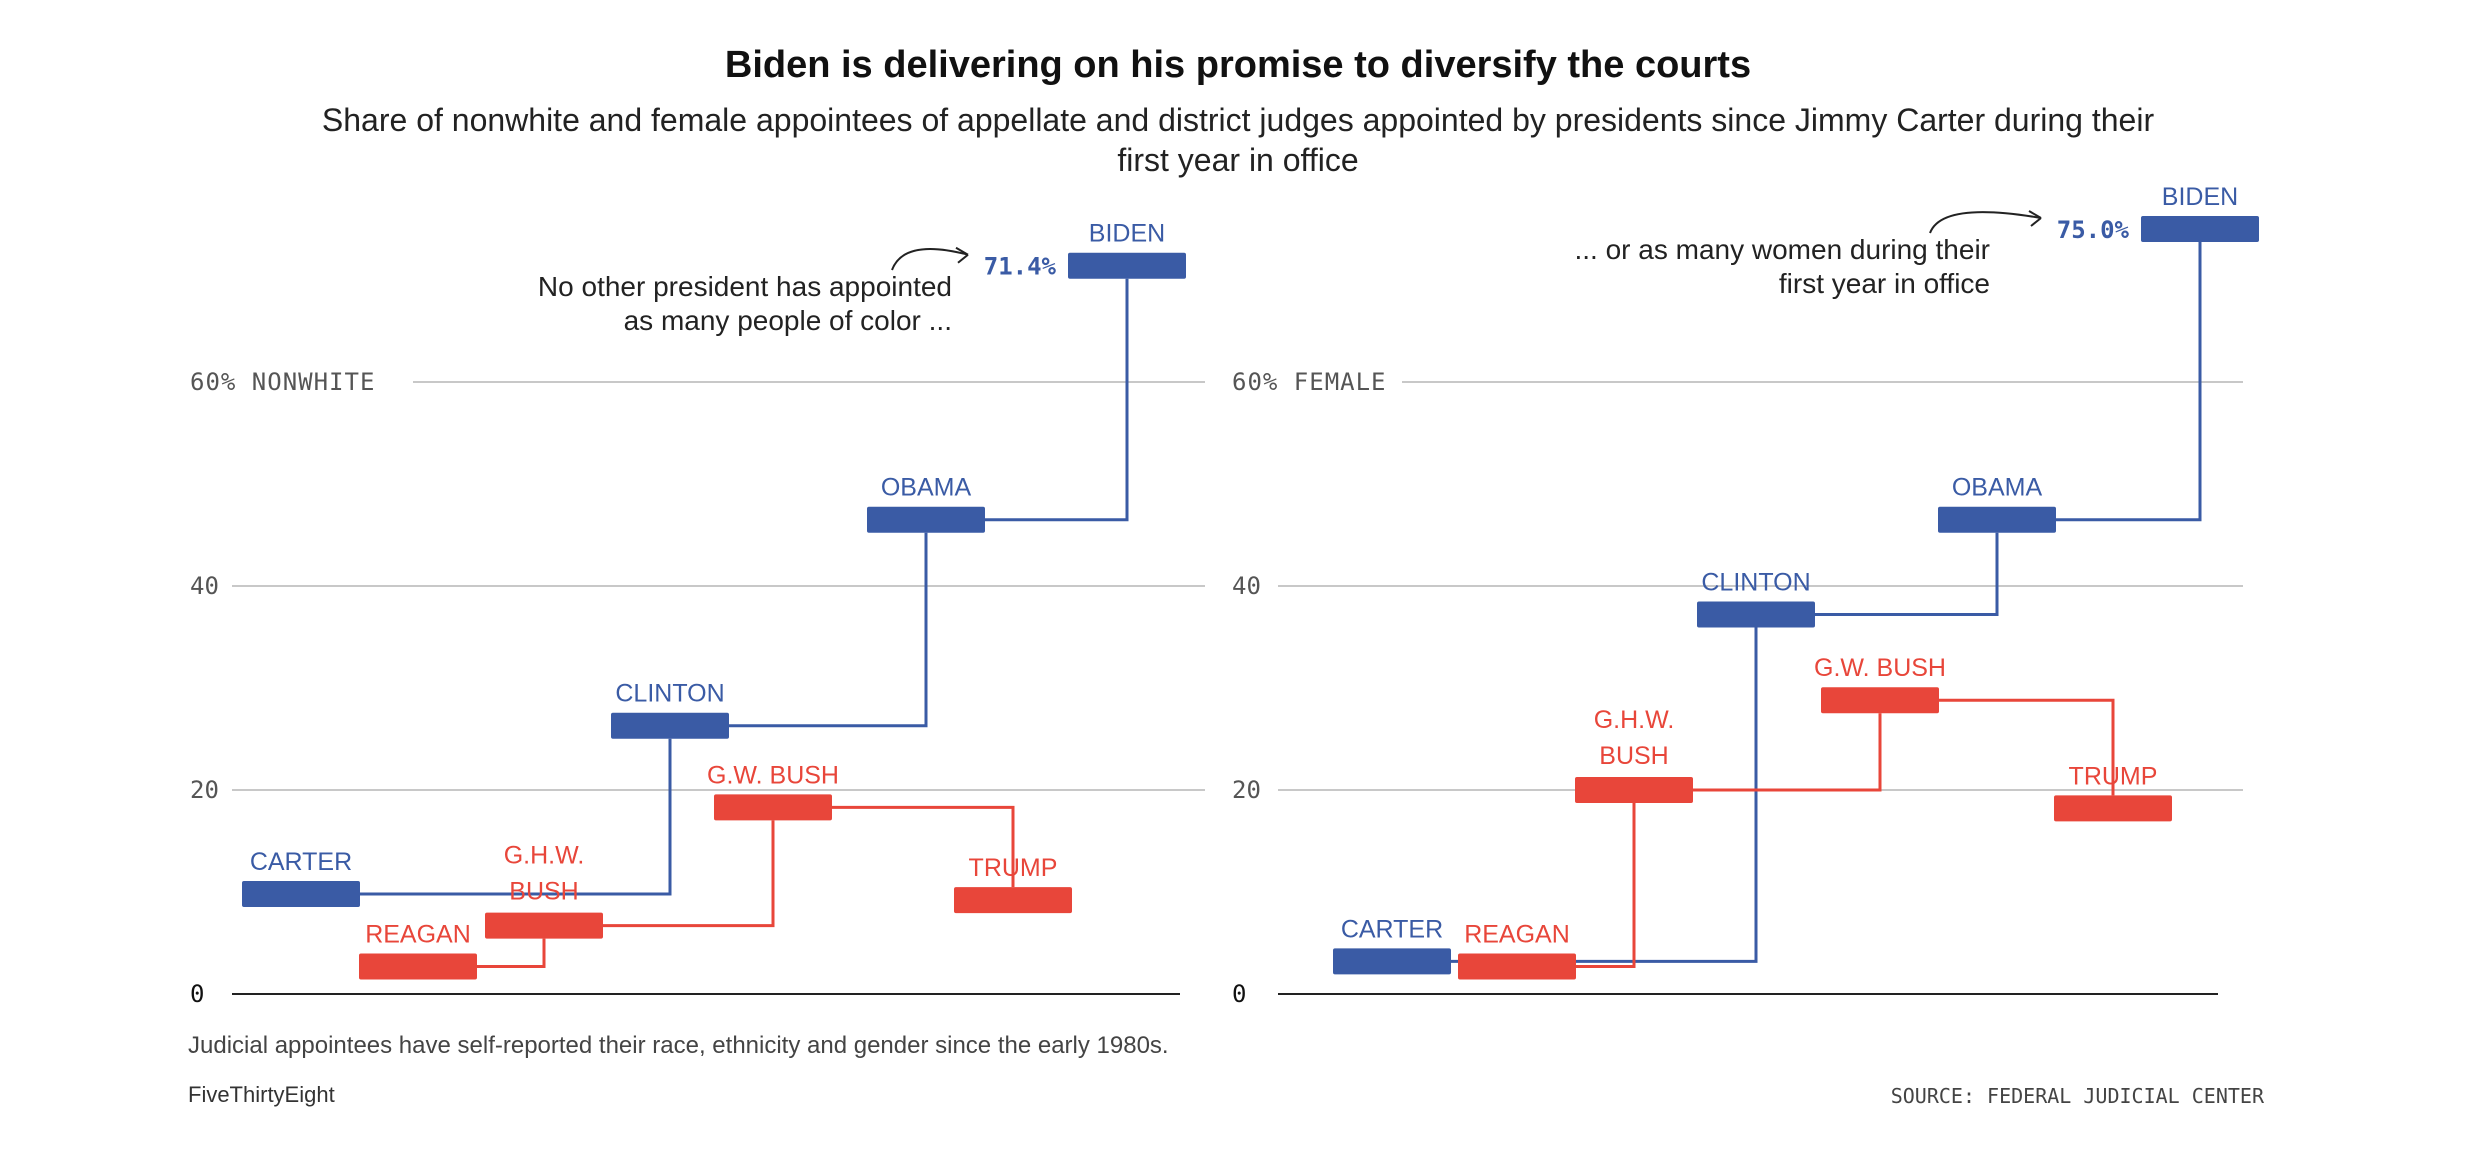 This screenshot has width=2476, height=1150. Describe the element at coordinates (670, 725) in the screenshot. I see `panel1-bar-clinton` at that location.